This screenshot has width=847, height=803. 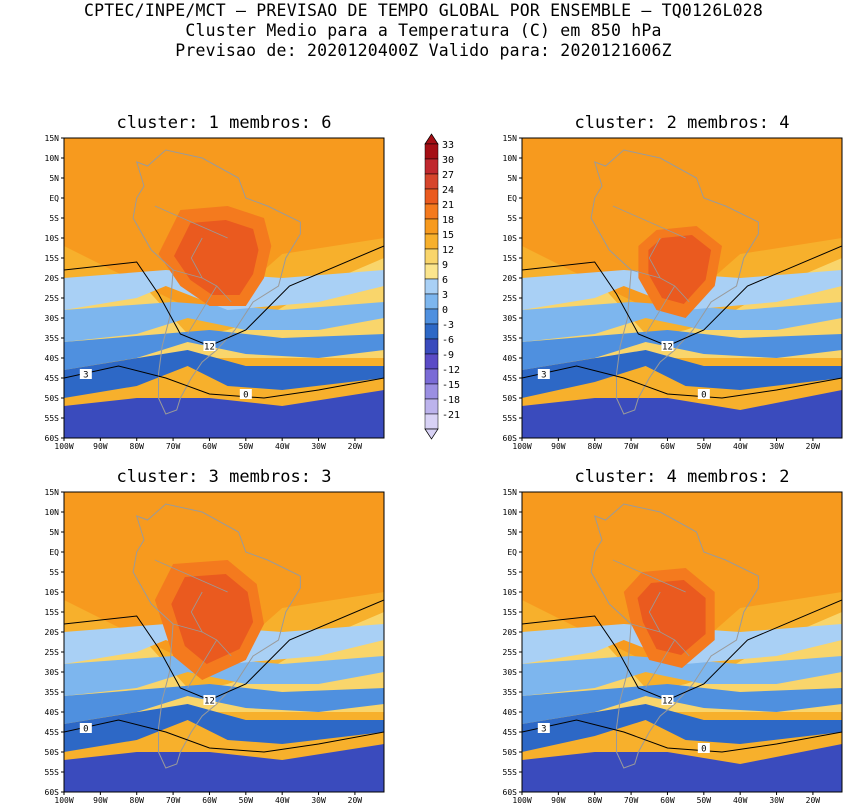 I want to click on lon-tick-label: 70W, so click(x=173, y=799).